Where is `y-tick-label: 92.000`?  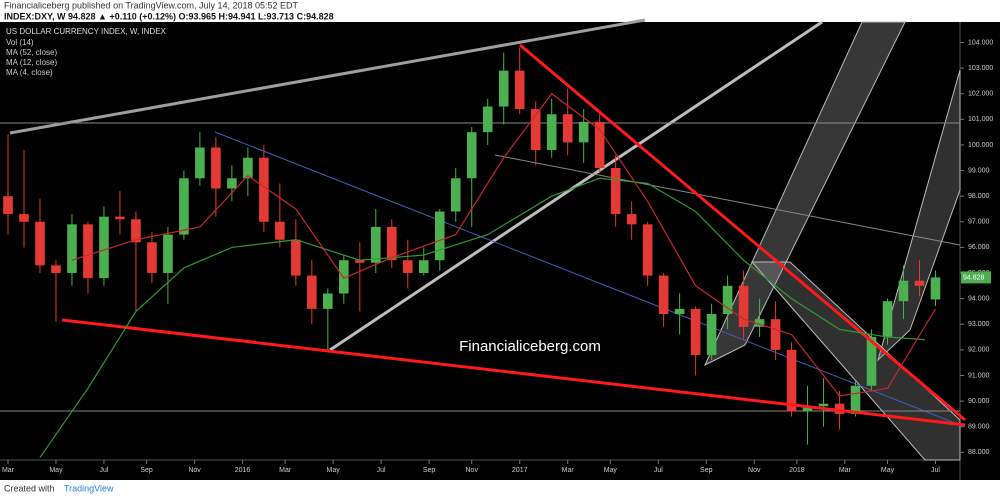
y-tick-label: 92.000 is located at coordinates (979, 350).